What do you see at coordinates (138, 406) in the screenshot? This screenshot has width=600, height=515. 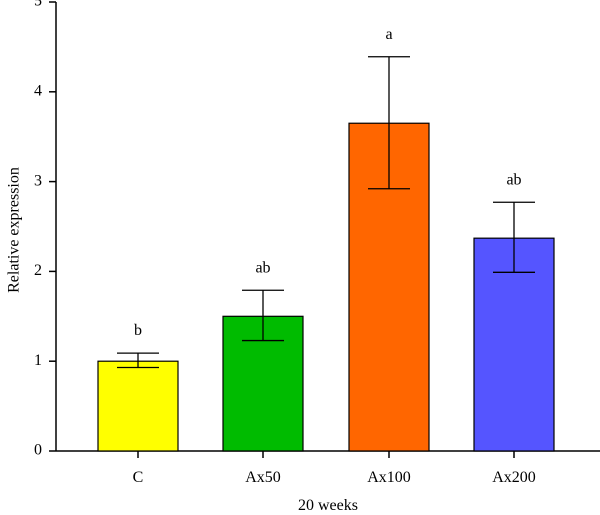 I see `bar-c` at bounding box center [138, 406].